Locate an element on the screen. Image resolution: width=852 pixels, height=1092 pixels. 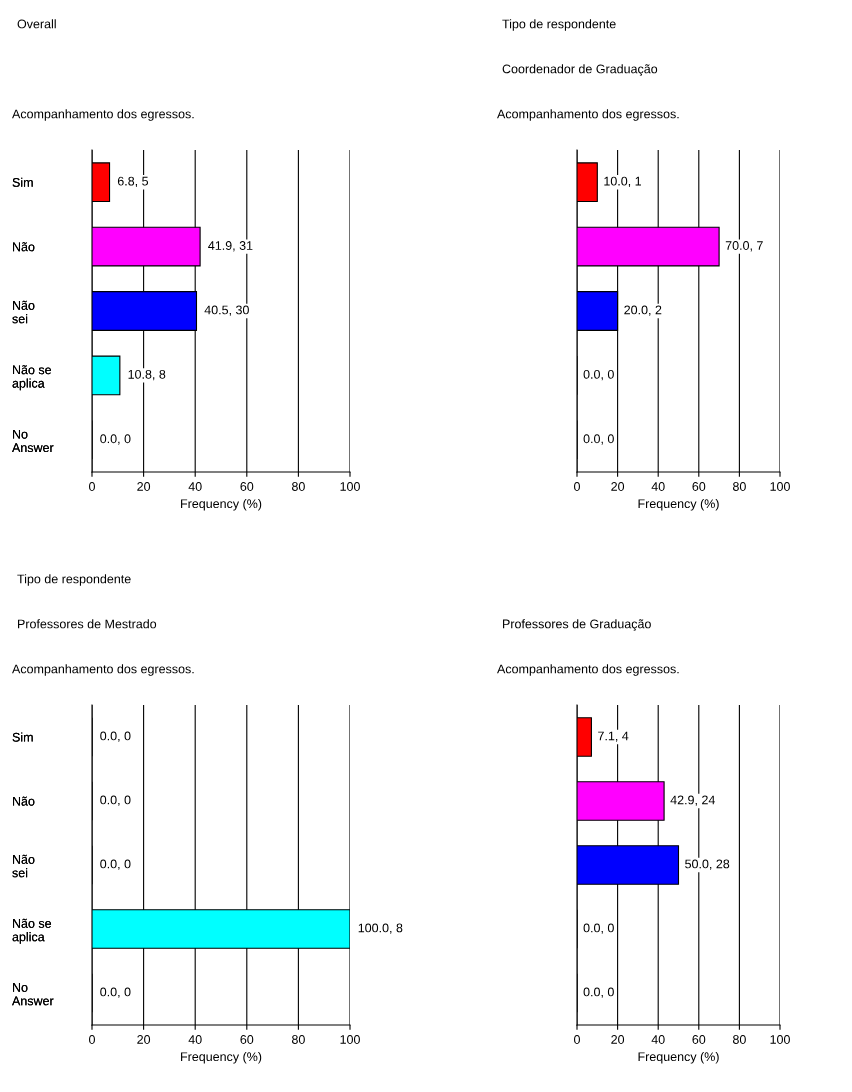
data-label: 50.0, 28 is located at coordinates (707, 864).